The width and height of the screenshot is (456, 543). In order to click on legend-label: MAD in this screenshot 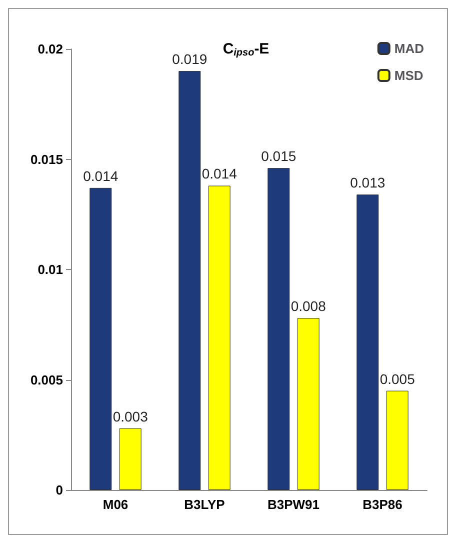, I will do `click(409, 48)`.